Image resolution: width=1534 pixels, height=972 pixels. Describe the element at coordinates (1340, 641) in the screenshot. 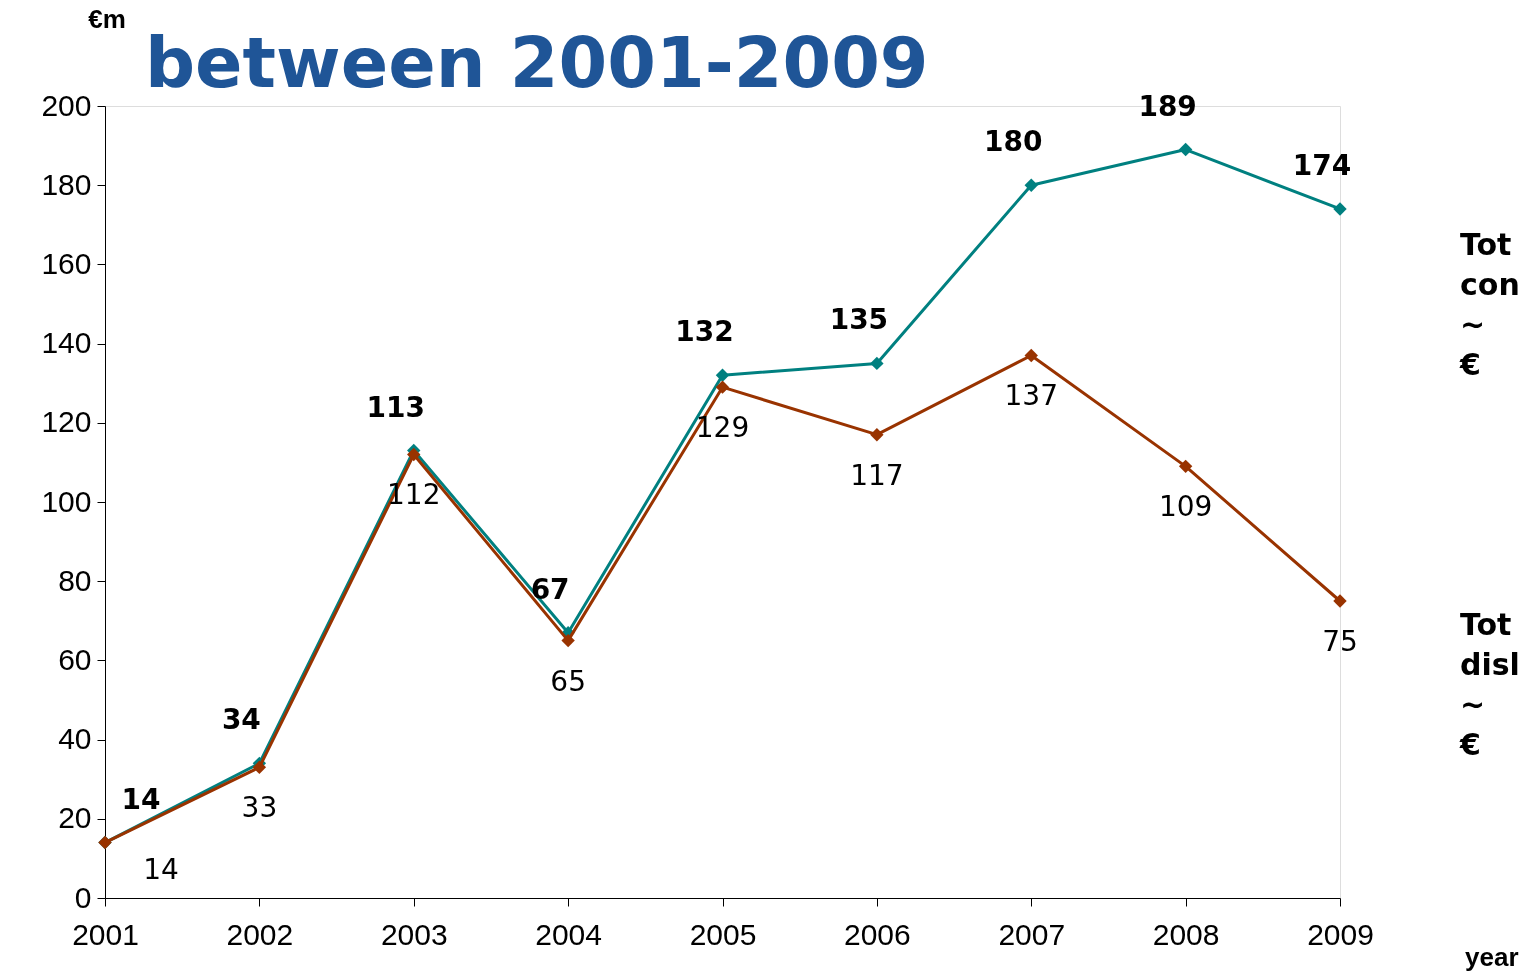

I see `data-label: 75` at that location.